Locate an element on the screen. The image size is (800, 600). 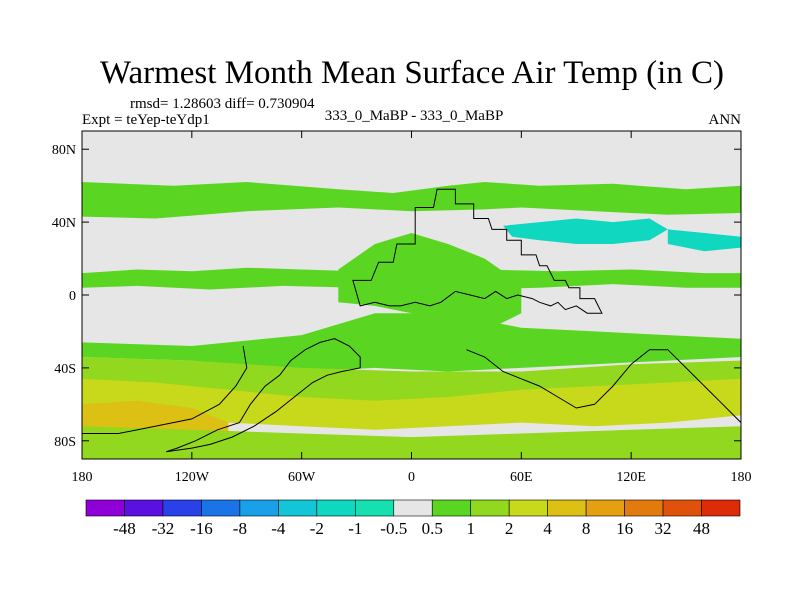
y-tick-label: 0 is located at coordinates (72, 296).